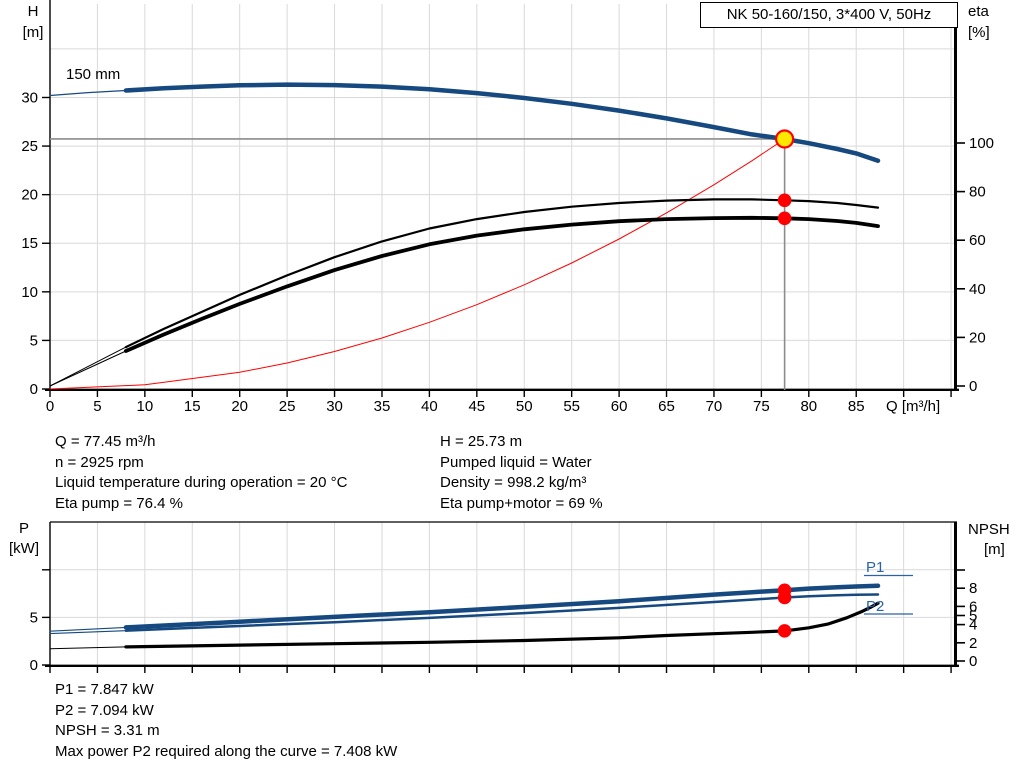 This screenshot has width=1024, height=781. Describe the element at coordinates (99, 462) in the screenshot. I see `info-line: n = 2925 rpm` at that location.